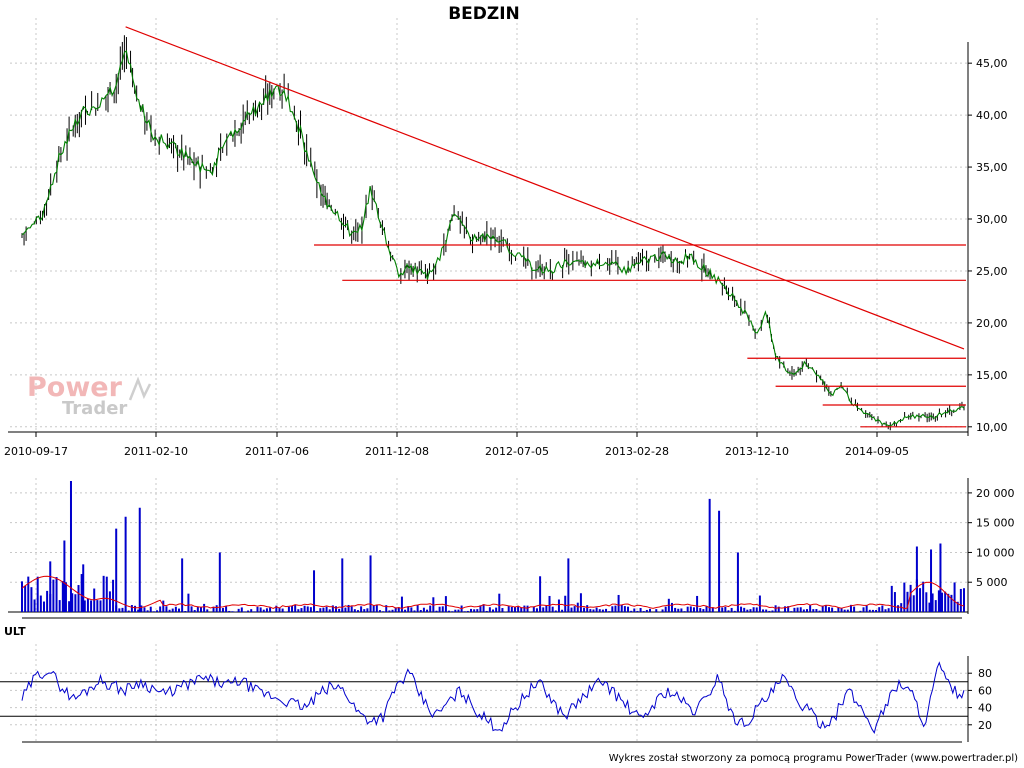 This screenshot has height=768, width=1024. I want to click on price-x-label-3: 2011-12-08, so click(397, 451).